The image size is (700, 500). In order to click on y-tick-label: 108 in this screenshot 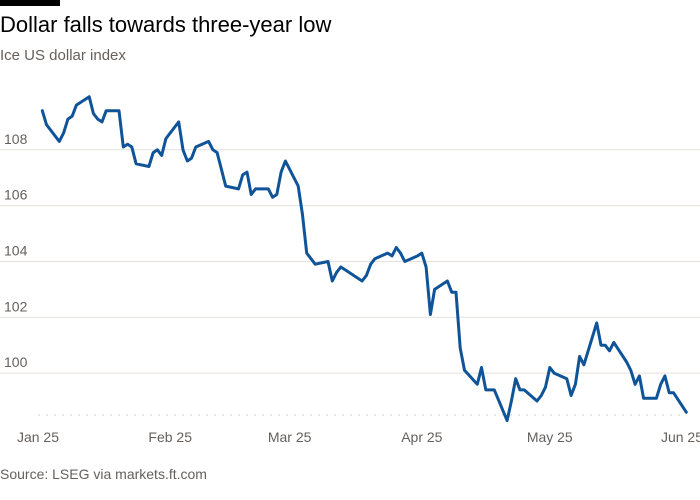, I will do `click(16, 139)`.